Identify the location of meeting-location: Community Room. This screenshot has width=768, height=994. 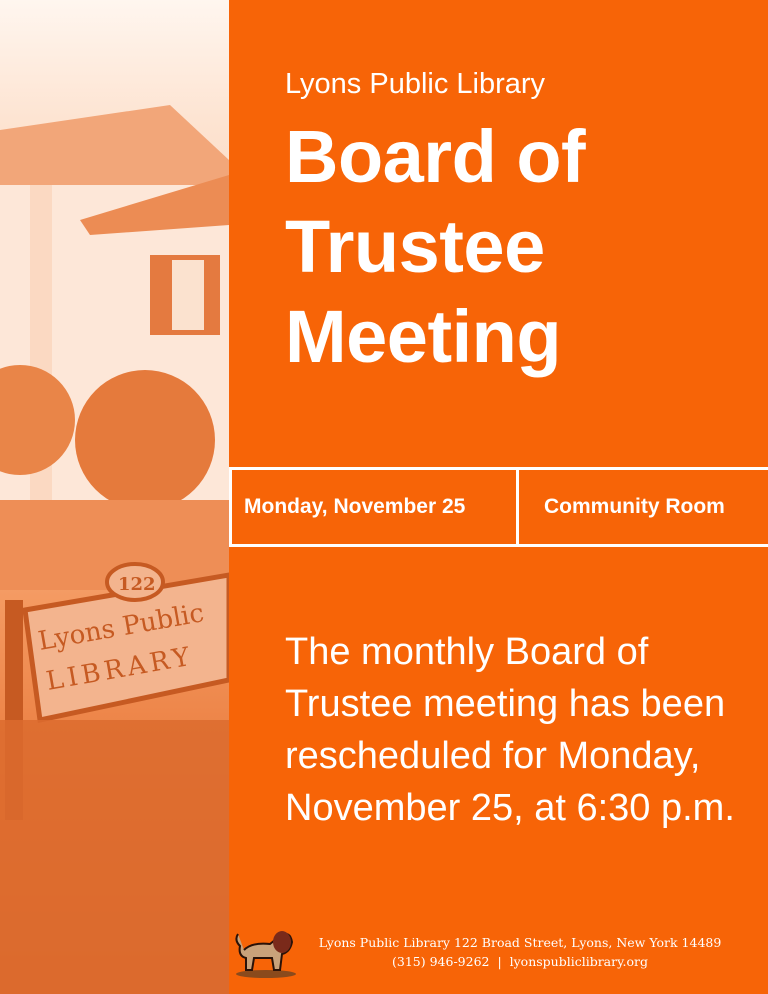
(634, 506).